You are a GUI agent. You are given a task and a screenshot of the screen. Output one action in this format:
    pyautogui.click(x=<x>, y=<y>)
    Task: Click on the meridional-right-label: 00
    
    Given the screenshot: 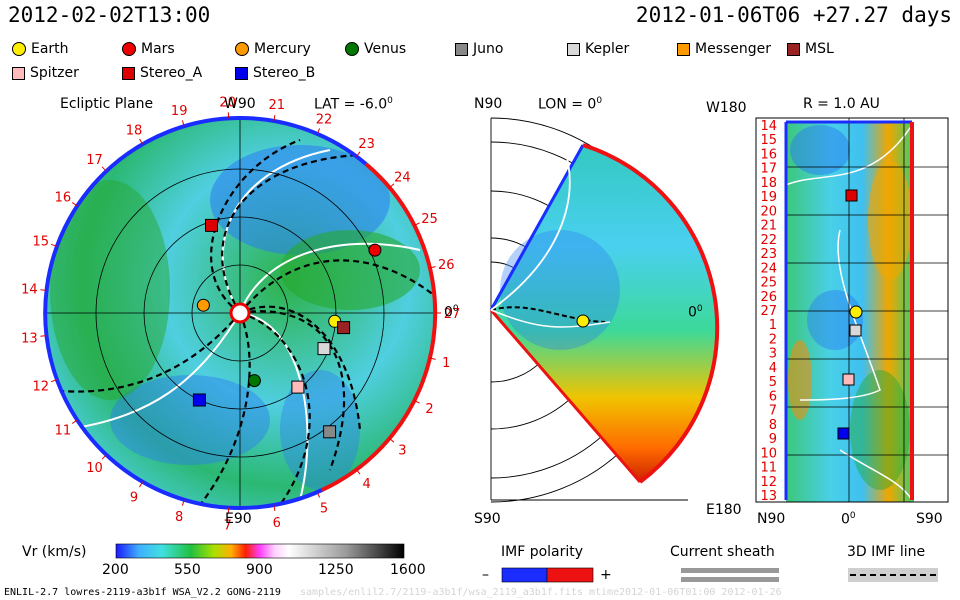 What is the action you would take?
    pyautogui.click(x=695, y=312)
    